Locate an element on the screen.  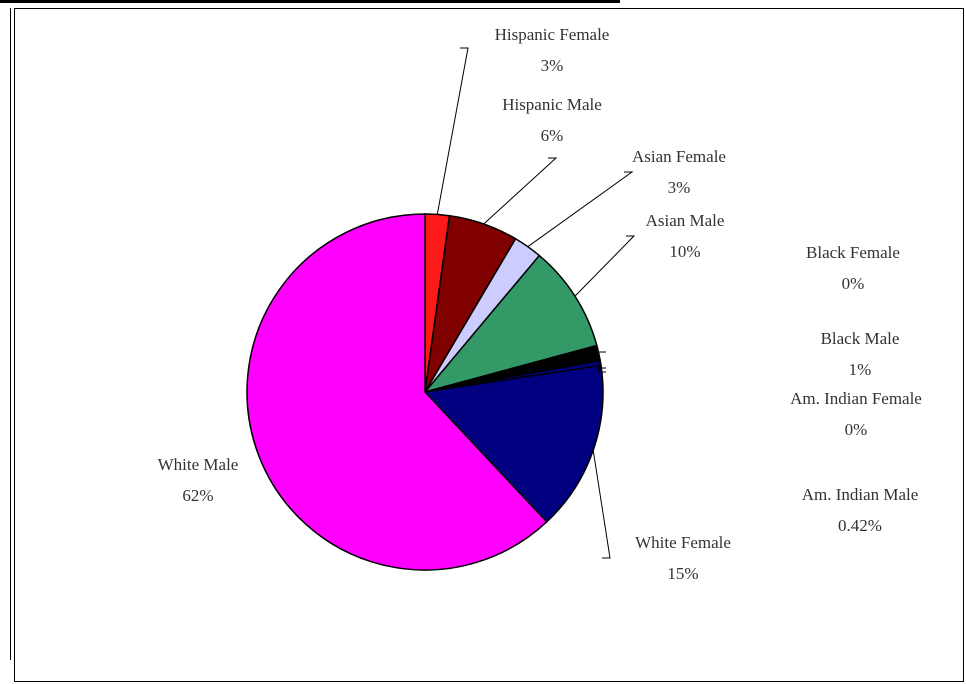
slice-percent-label: 10% is located at coordinates (684, 251).